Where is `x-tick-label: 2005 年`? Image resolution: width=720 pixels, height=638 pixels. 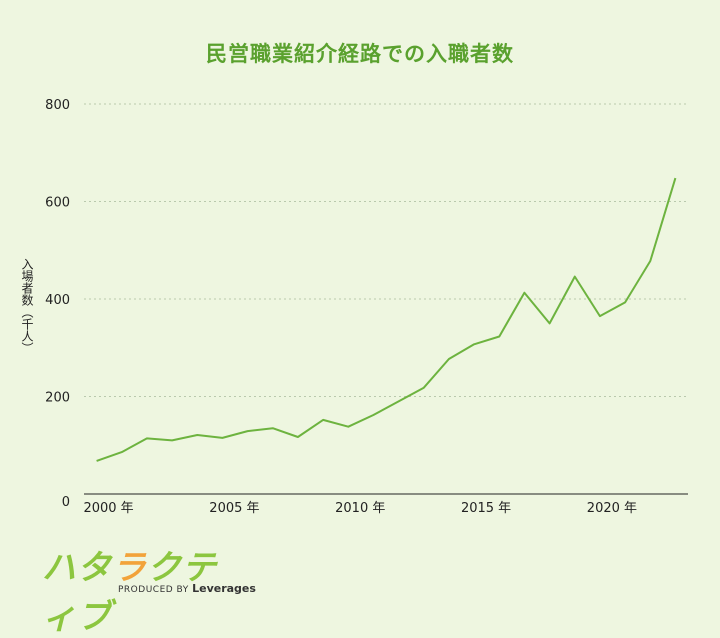
x-tick-label: 2005 年 is located at coordinates (234, 508).